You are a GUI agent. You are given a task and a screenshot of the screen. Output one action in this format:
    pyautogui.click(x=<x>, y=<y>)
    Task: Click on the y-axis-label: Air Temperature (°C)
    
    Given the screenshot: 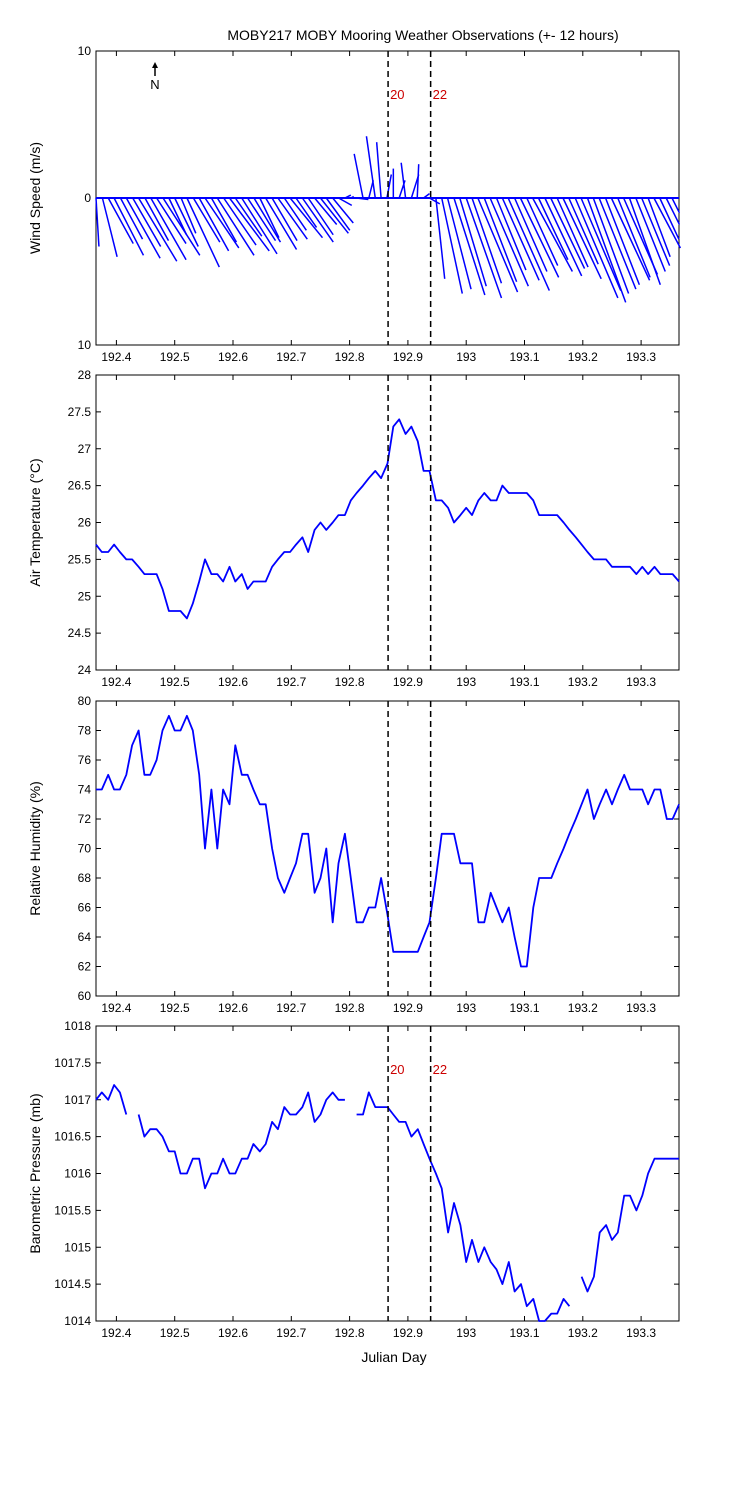 What is the action you would take?
    pyautogui.click(x=35, y=522)
    